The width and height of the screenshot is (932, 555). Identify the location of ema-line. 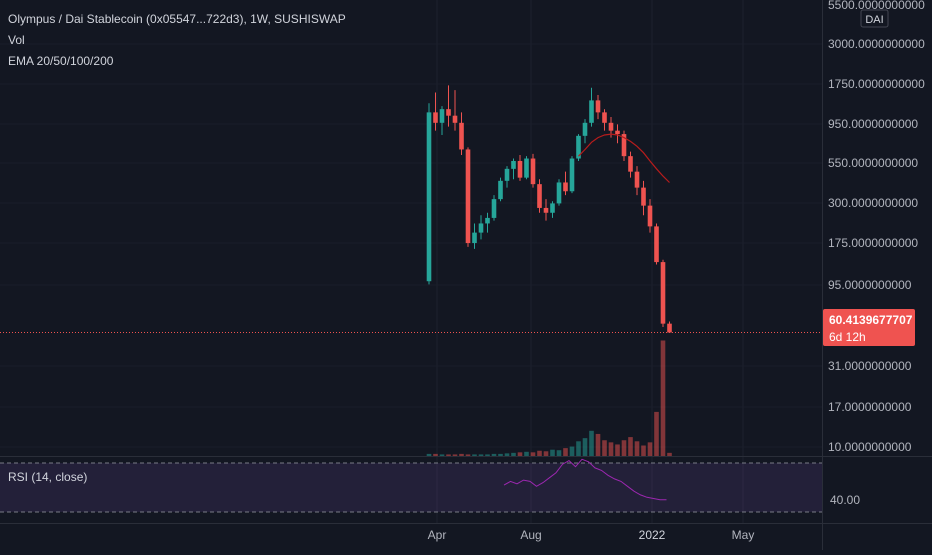
(624, 158).